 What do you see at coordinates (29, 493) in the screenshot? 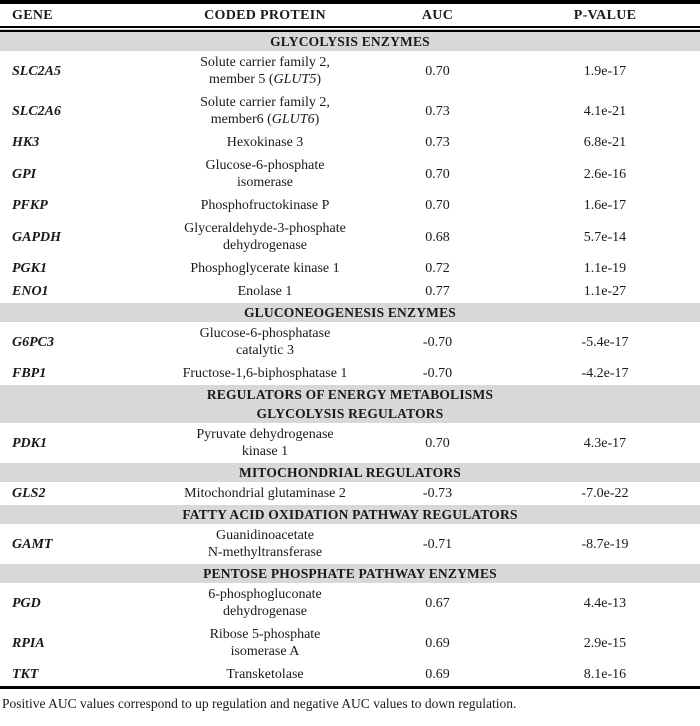
I see `gene-symbol: GLS2` at bounding box center [29, 493].